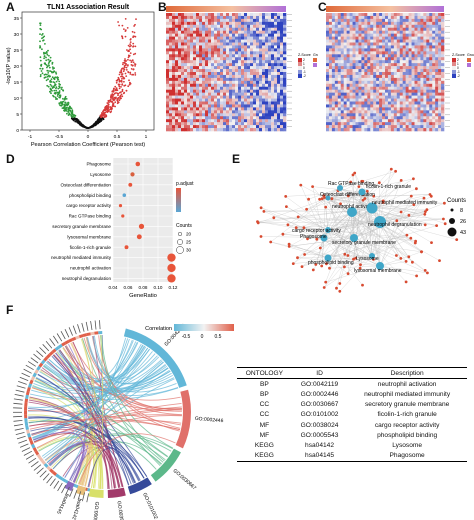 This screenshot has height=520, width=474. I want to click on dotplot-point, so click(171, 268).